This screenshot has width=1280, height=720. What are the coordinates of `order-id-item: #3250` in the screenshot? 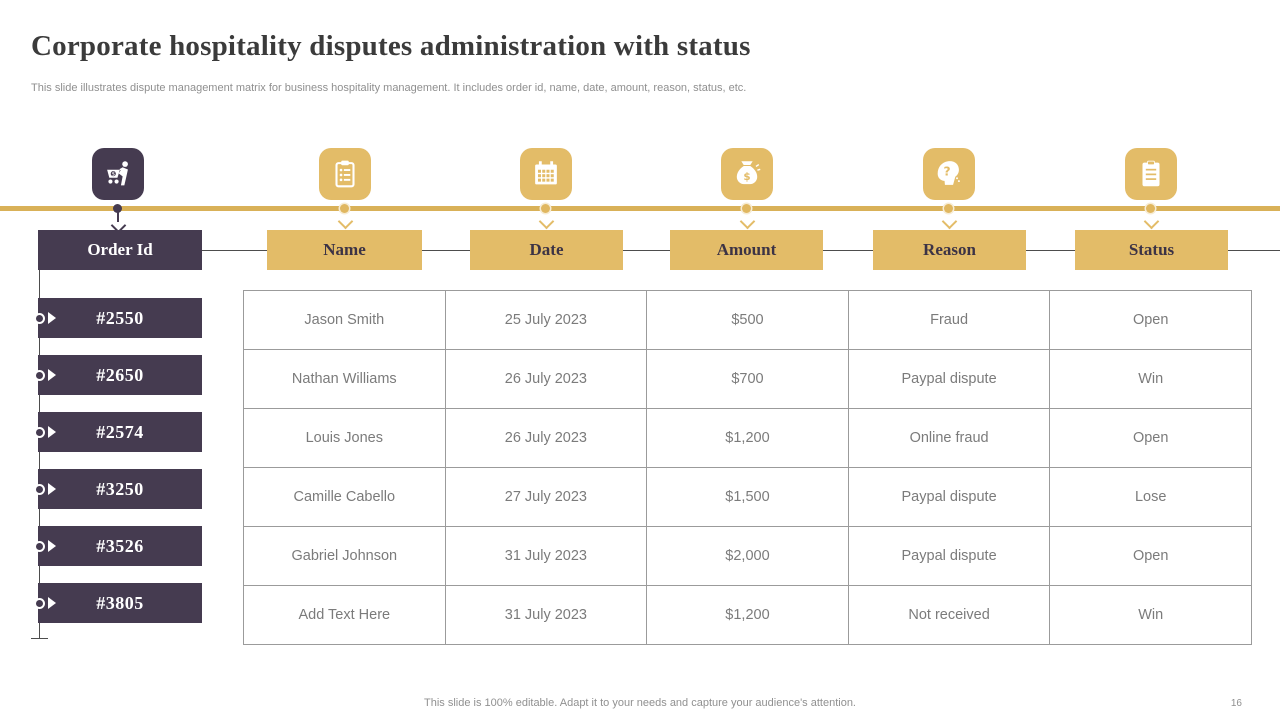 It's located at (118, 489).